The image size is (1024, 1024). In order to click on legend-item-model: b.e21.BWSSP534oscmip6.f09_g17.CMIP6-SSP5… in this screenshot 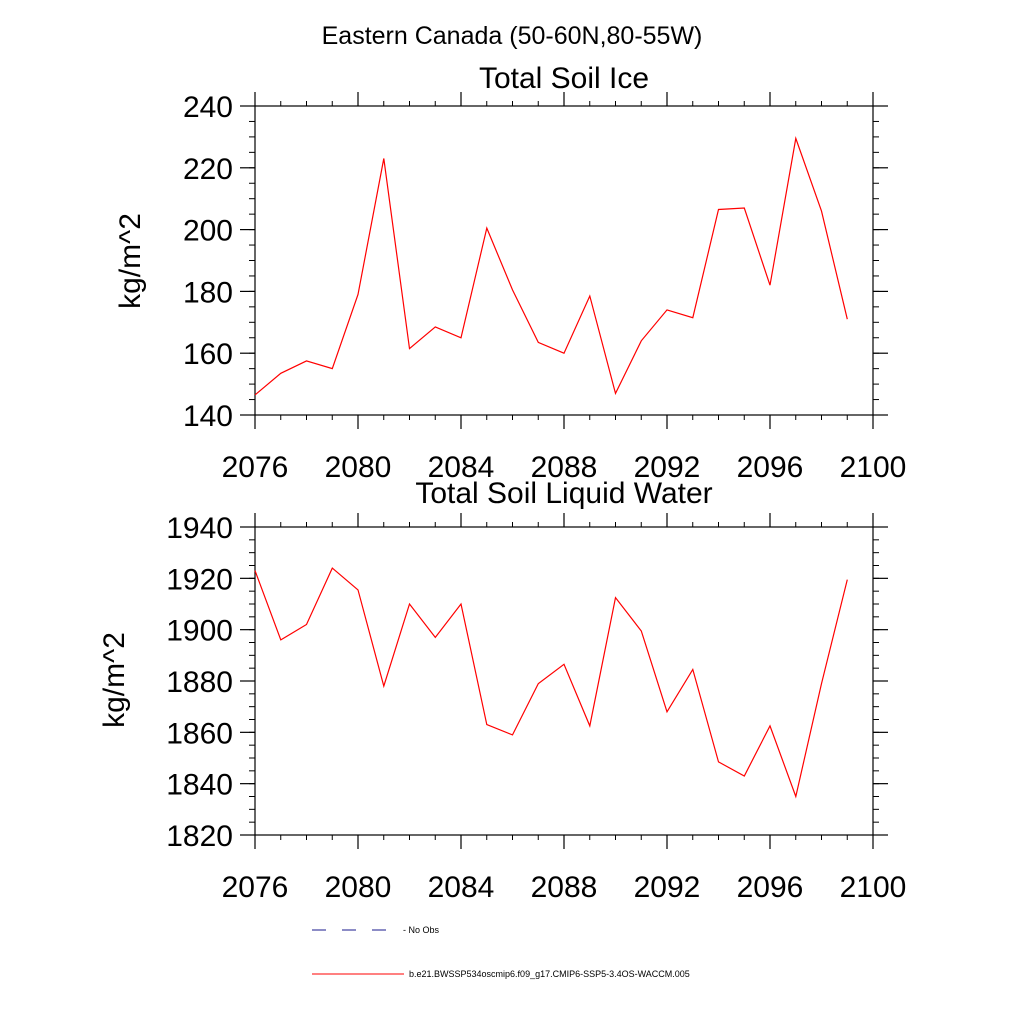, I will do `click(501, 974)`.